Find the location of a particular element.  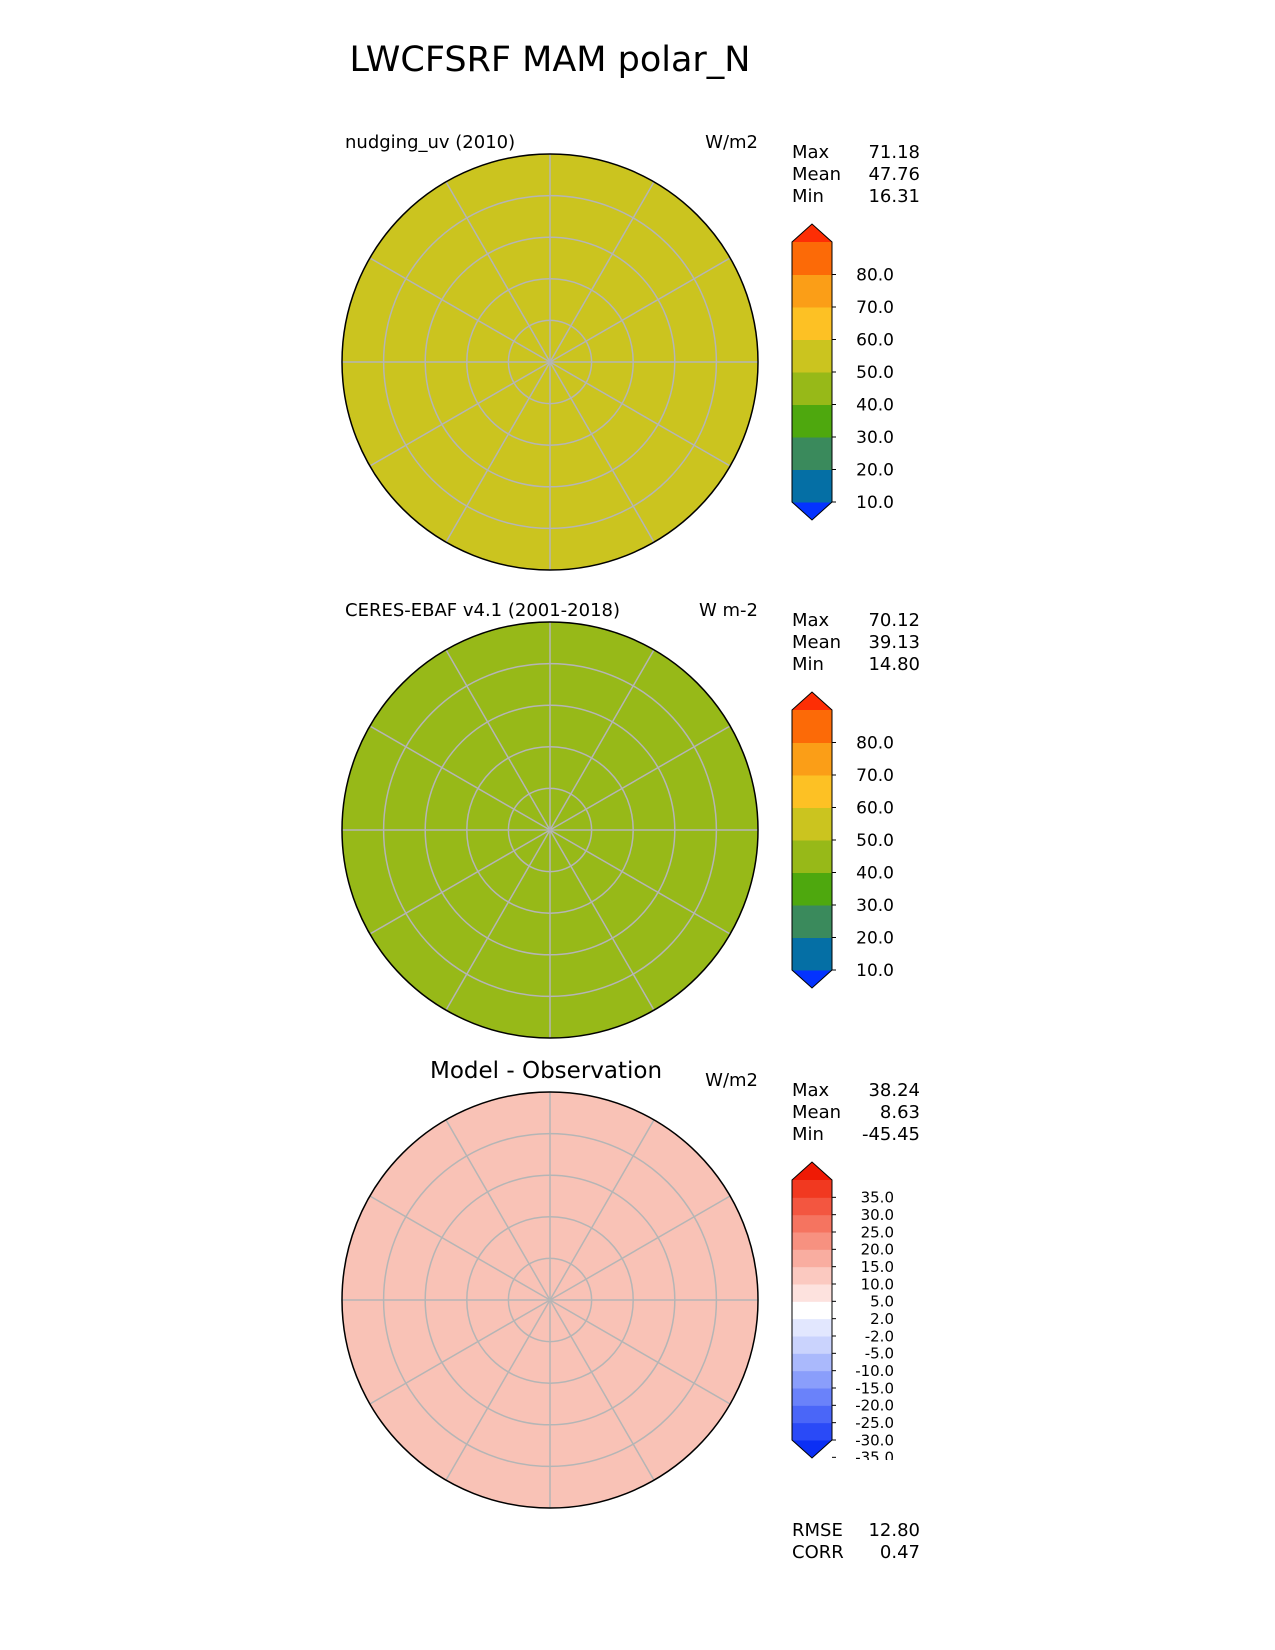

colorbar-tick-label: -2.0 is located at coordinates (879, 1336).